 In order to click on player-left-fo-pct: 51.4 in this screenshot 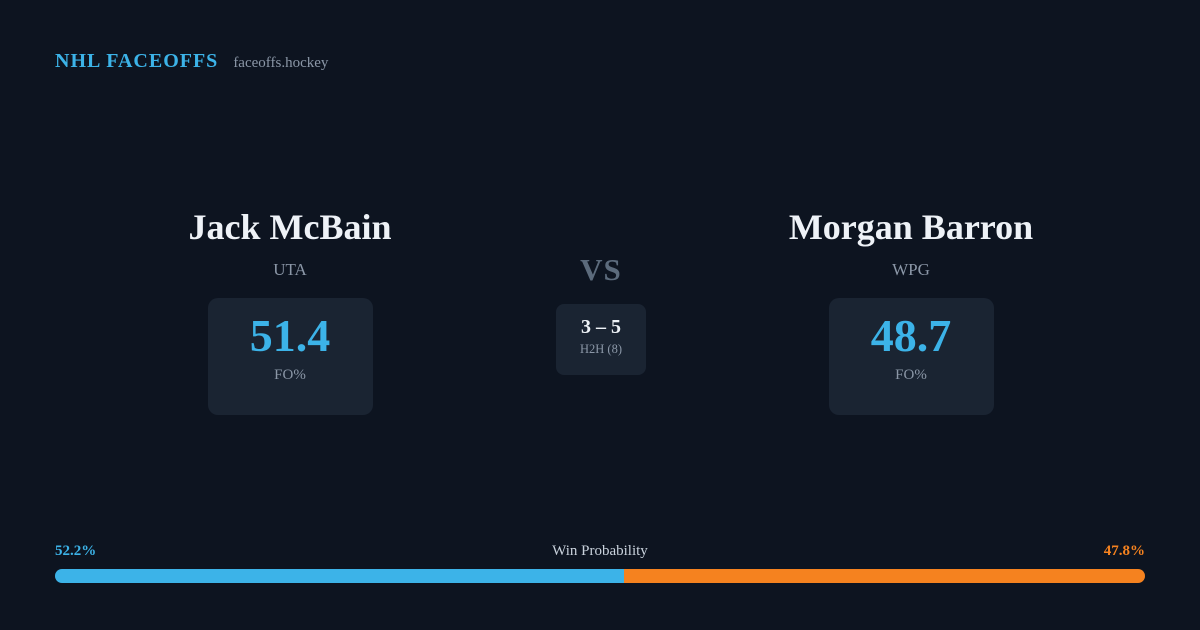, I will do `click(290, 335)`.